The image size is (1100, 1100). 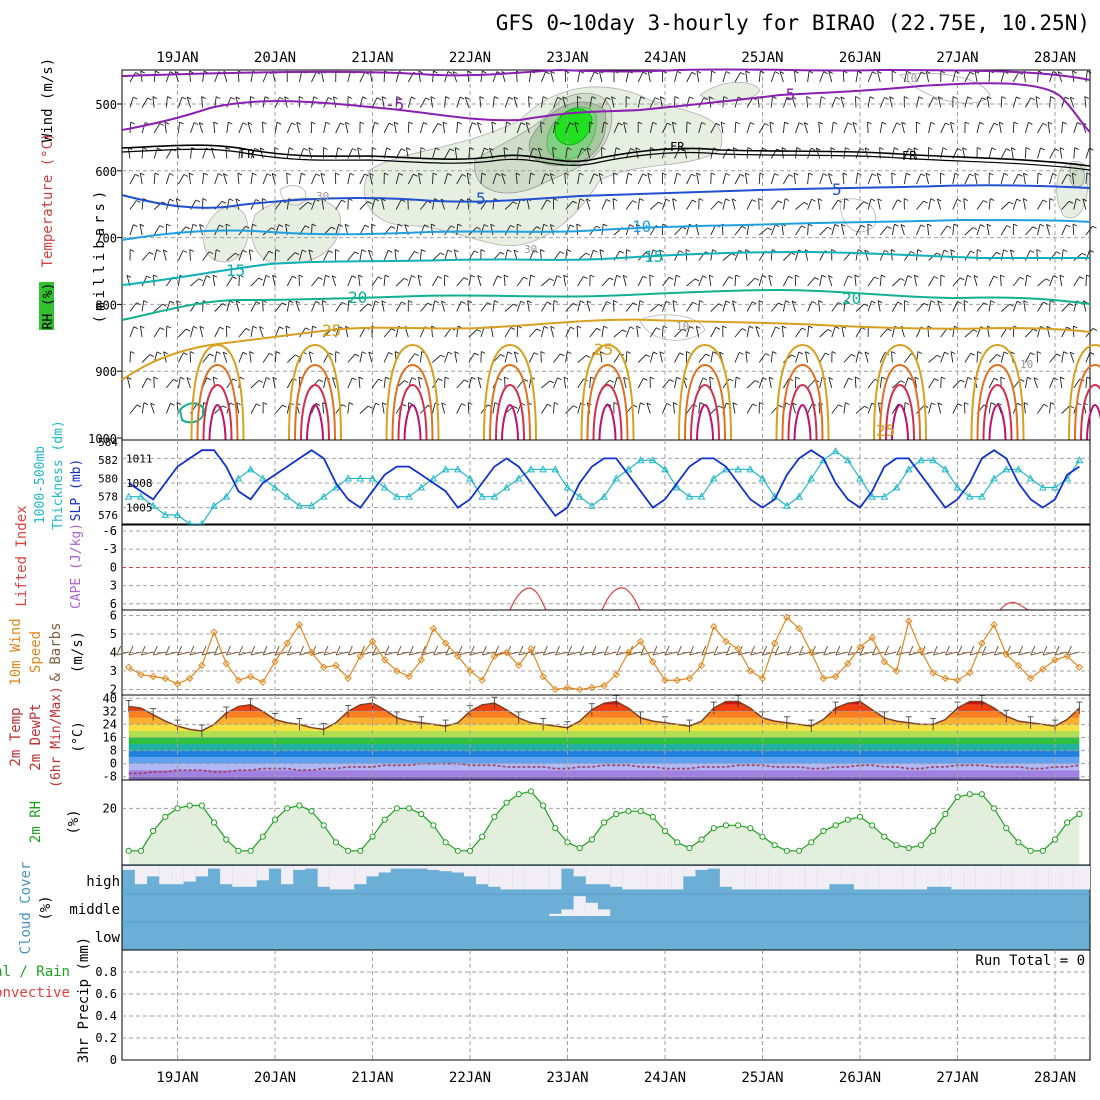 What do you see at coordinates (106, 1016) in the screenshot?
I see `precip-ticks: 0.80.60.40.20` at bounding box center [106, 1016].